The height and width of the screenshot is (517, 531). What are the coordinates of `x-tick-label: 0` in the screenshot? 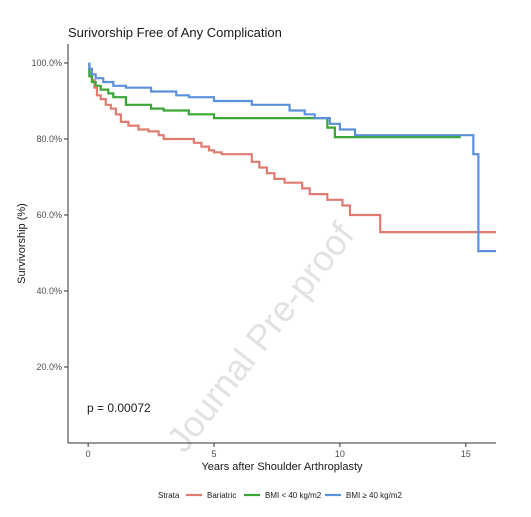 It's located at (88, 454).